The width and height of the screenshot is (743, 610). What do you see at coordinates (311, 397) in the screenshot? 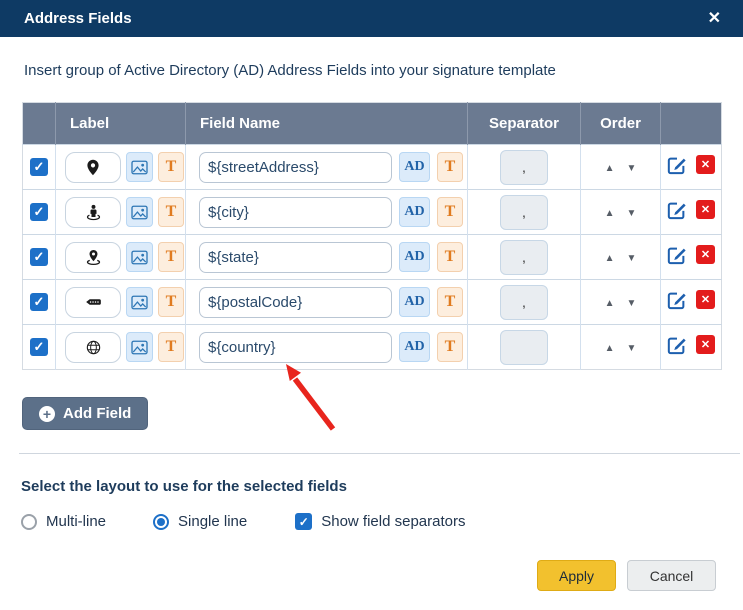
I see `annotation-arrow` at bounding box center [311, 397].